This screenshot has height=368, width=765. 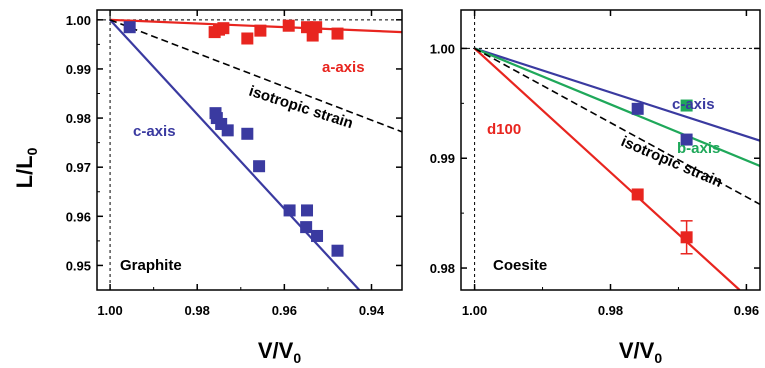 I want to click on x-tick-label: 0.94, so click(x=372, y=310).